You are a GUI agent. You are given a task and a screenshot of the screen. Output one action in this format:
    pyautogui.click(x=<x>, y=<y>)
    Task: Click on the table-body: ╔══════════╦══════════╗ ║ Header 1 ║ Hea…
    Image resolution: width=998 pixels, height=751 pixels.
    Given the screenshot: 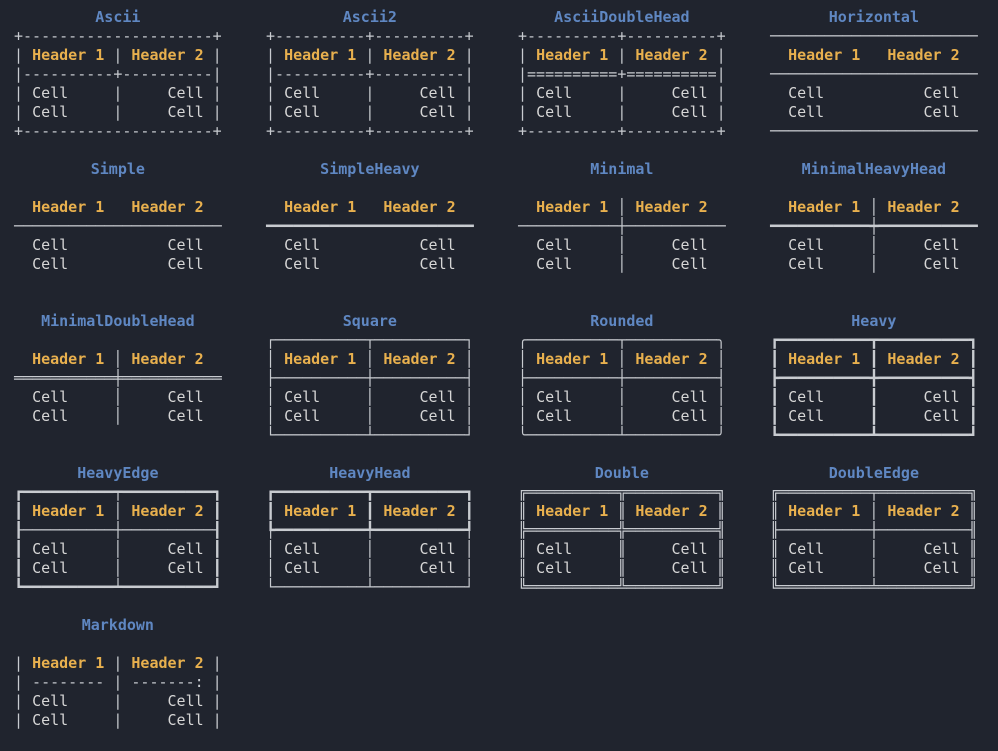 What is the action you would take?
    pyautogui.click(x=622, y=539)
    